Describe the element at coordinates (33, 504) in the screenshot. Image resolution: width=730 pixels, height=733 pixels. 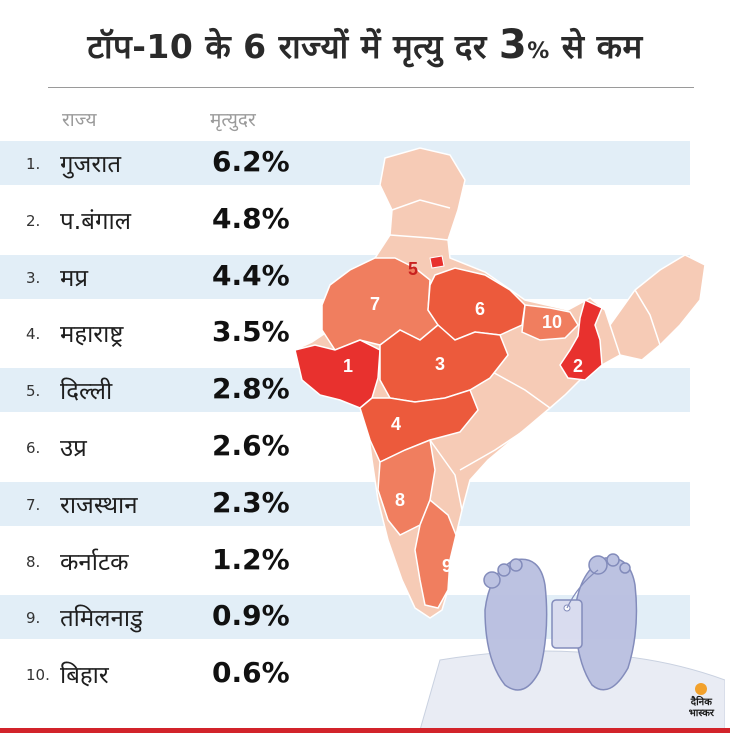
I see `rank-label: 7.` at that location.